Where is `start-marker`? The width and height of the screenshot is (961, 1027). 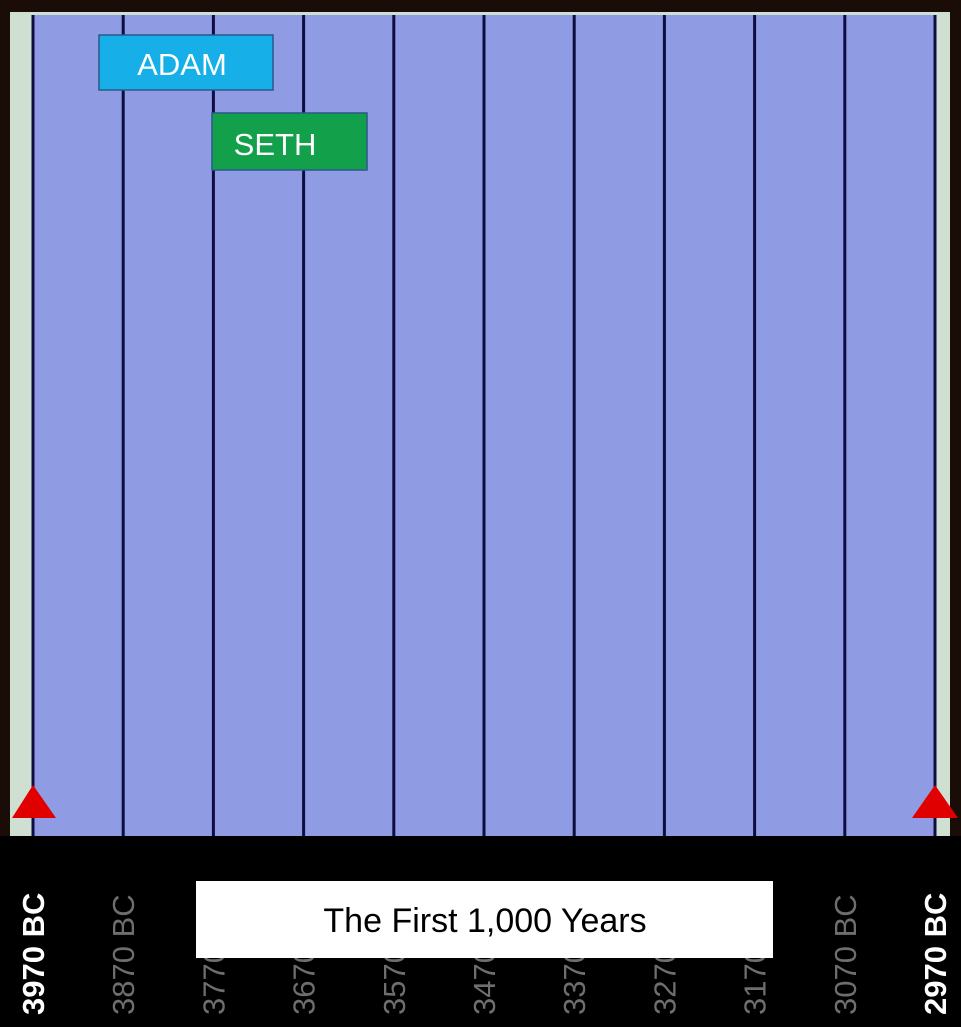
start-marker is located at coordinates (34, 801).